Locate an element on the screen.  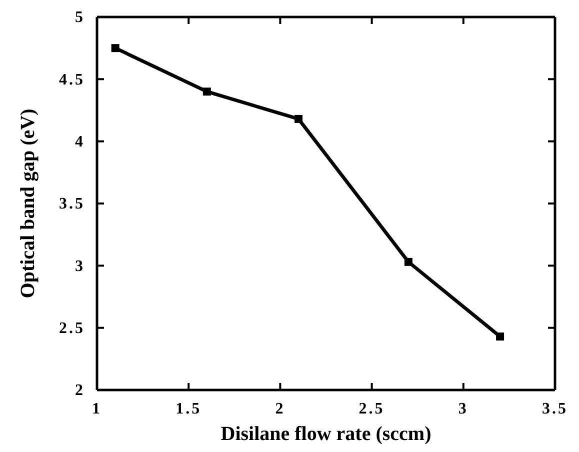
y-tick-label: 2 is located at coordinates (80, 391).